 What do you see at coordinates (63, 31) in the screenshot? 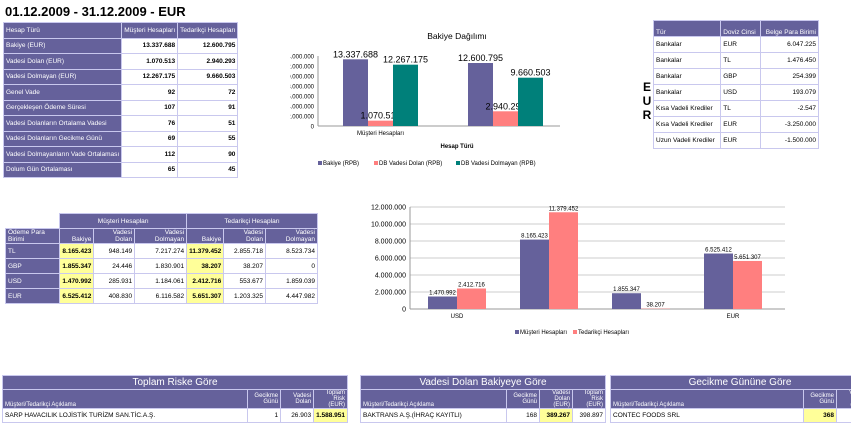
I see `column-header: Hesap Türü` at bounding box center [63, 31].